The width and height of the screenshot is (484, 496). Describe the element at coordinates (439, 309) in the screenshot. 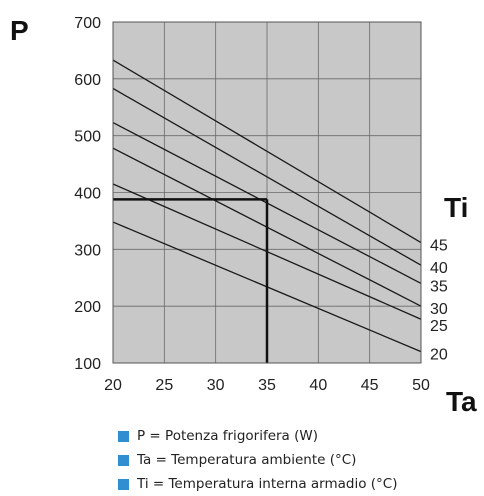

I see `series-label-30: 30` at that location.